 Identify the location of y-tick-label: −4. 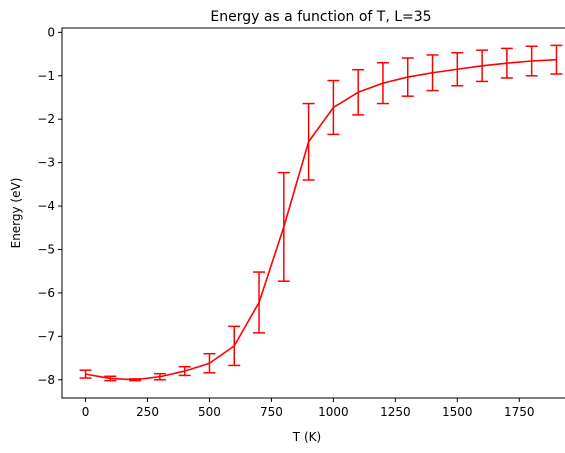
(46, 206).